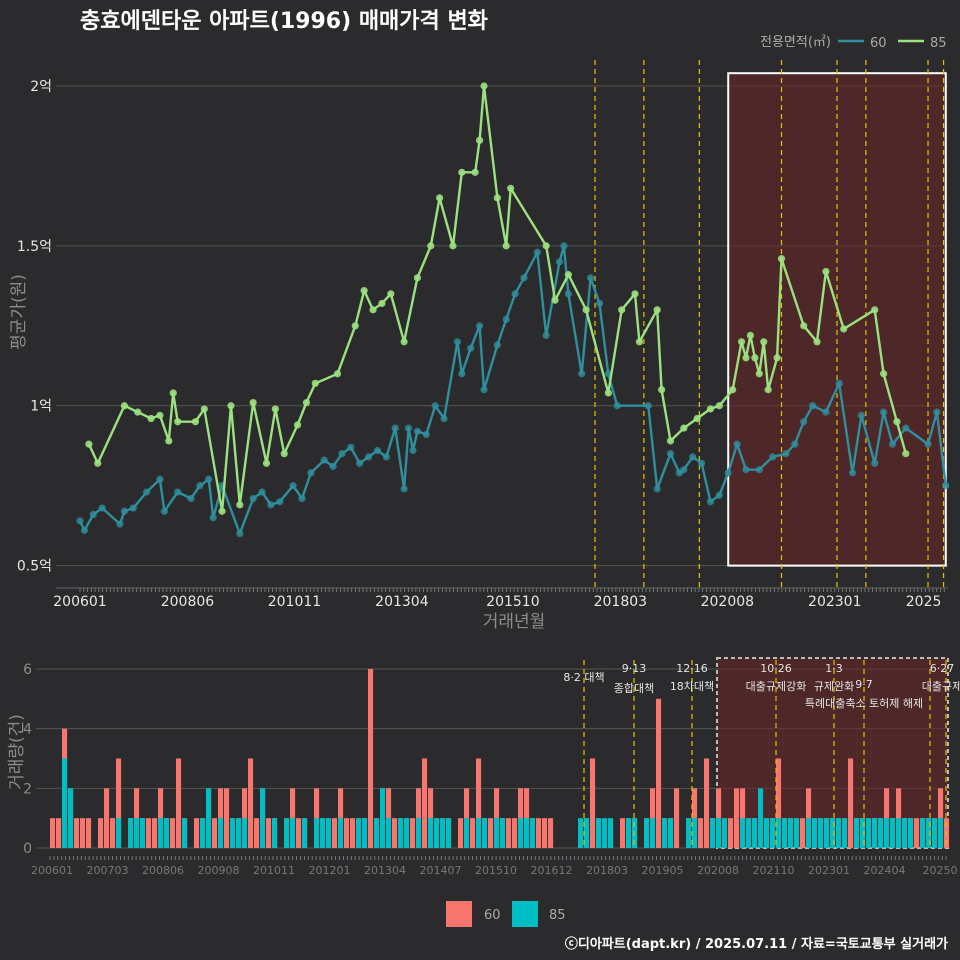 Image resolution: width=960 pixels, height=960 pixels. I want to click on y-tick-label: 0.5억, so click(34, 567).